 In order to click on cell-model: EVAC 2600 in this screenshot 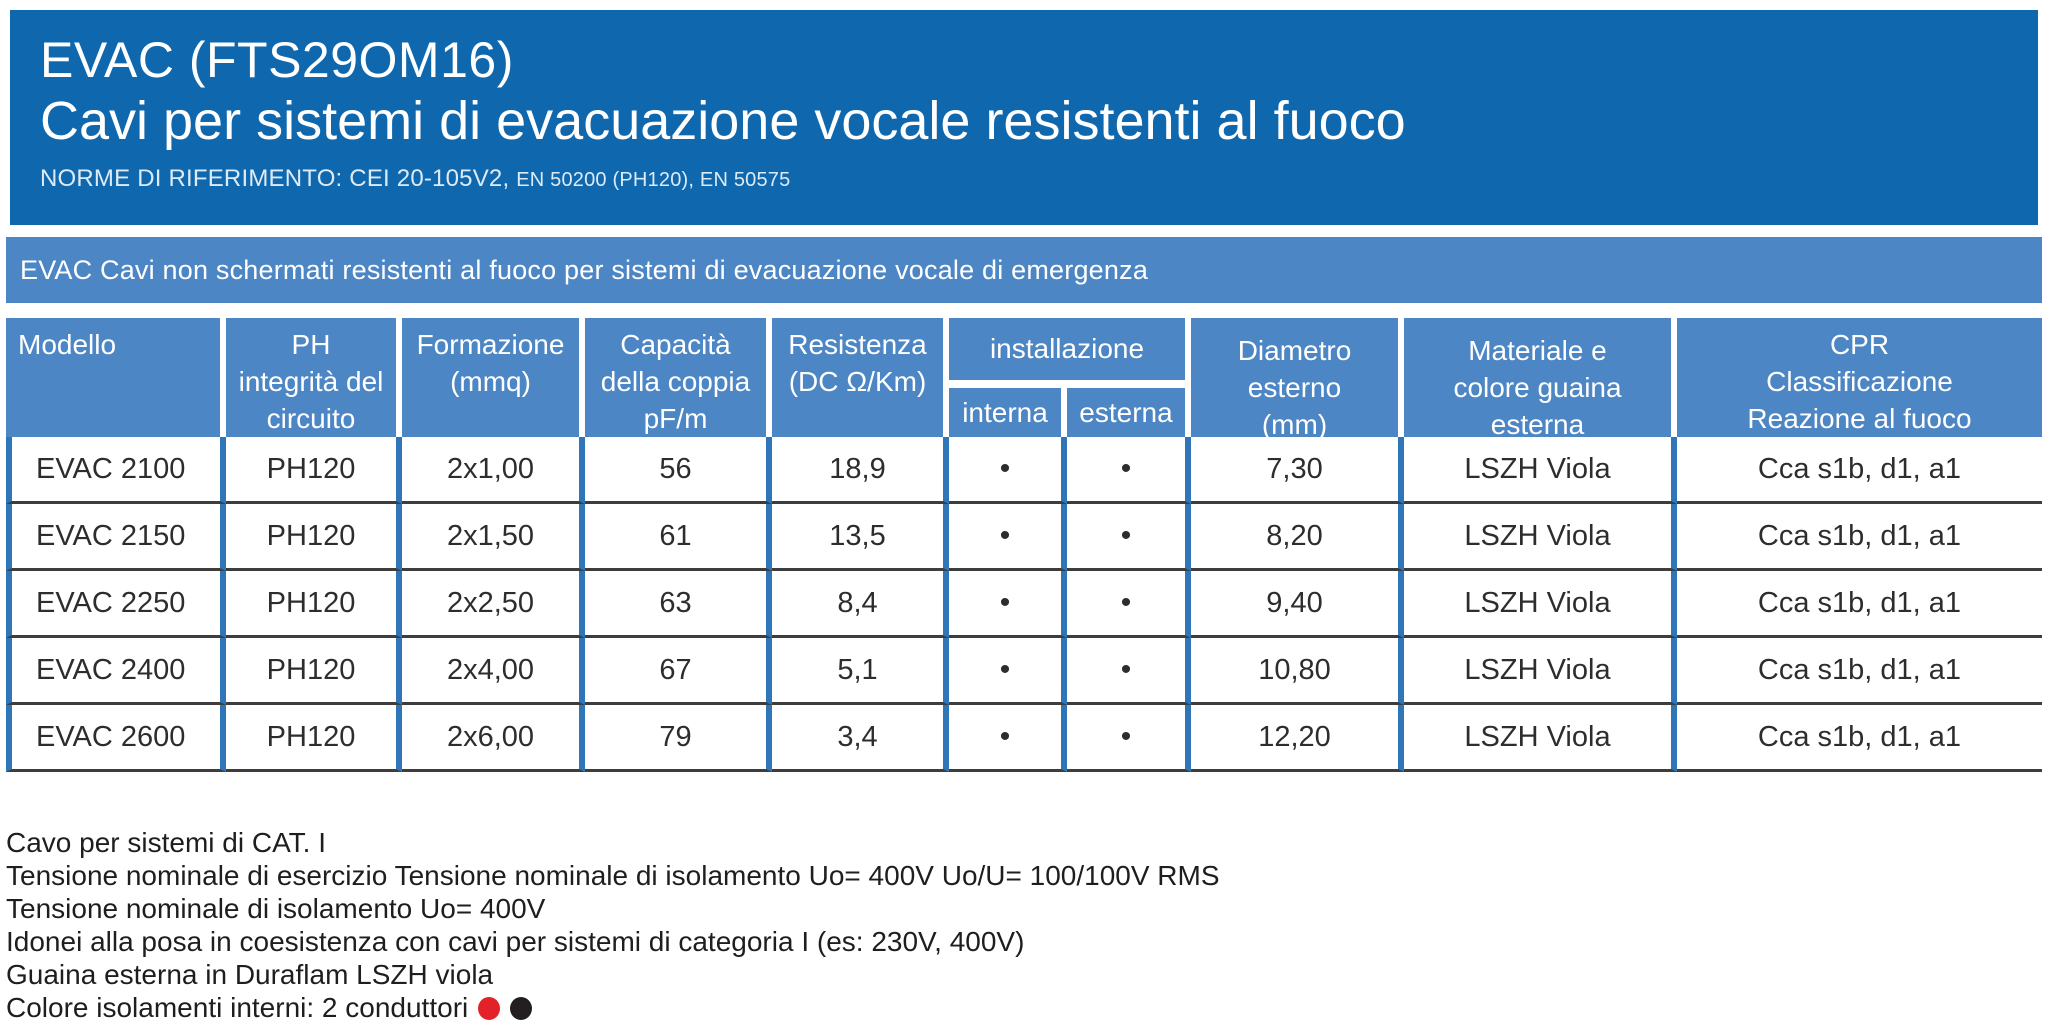, I will do `click(116, 738)`.